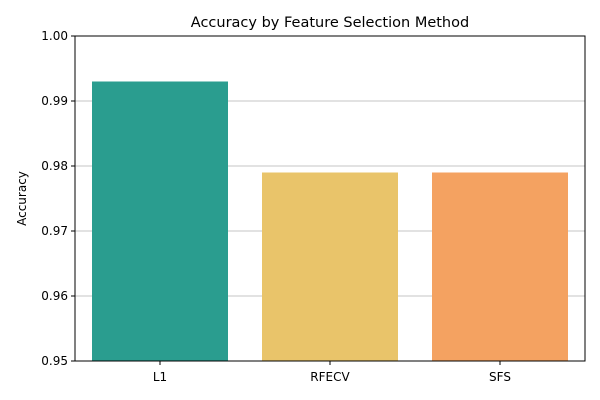  I want to click on y-tick-label: 0.98, so click(54, 166).